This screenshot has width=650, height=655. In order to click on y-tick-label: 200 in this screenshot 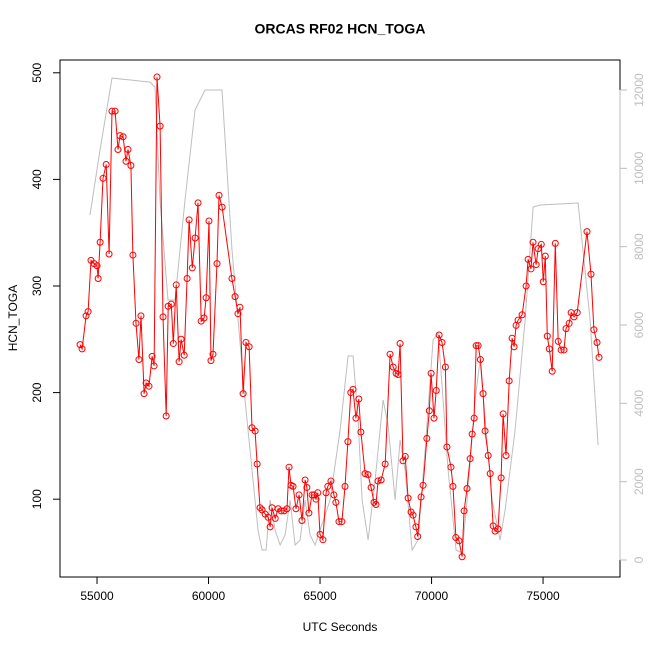, I will do `click(37, 392)`.